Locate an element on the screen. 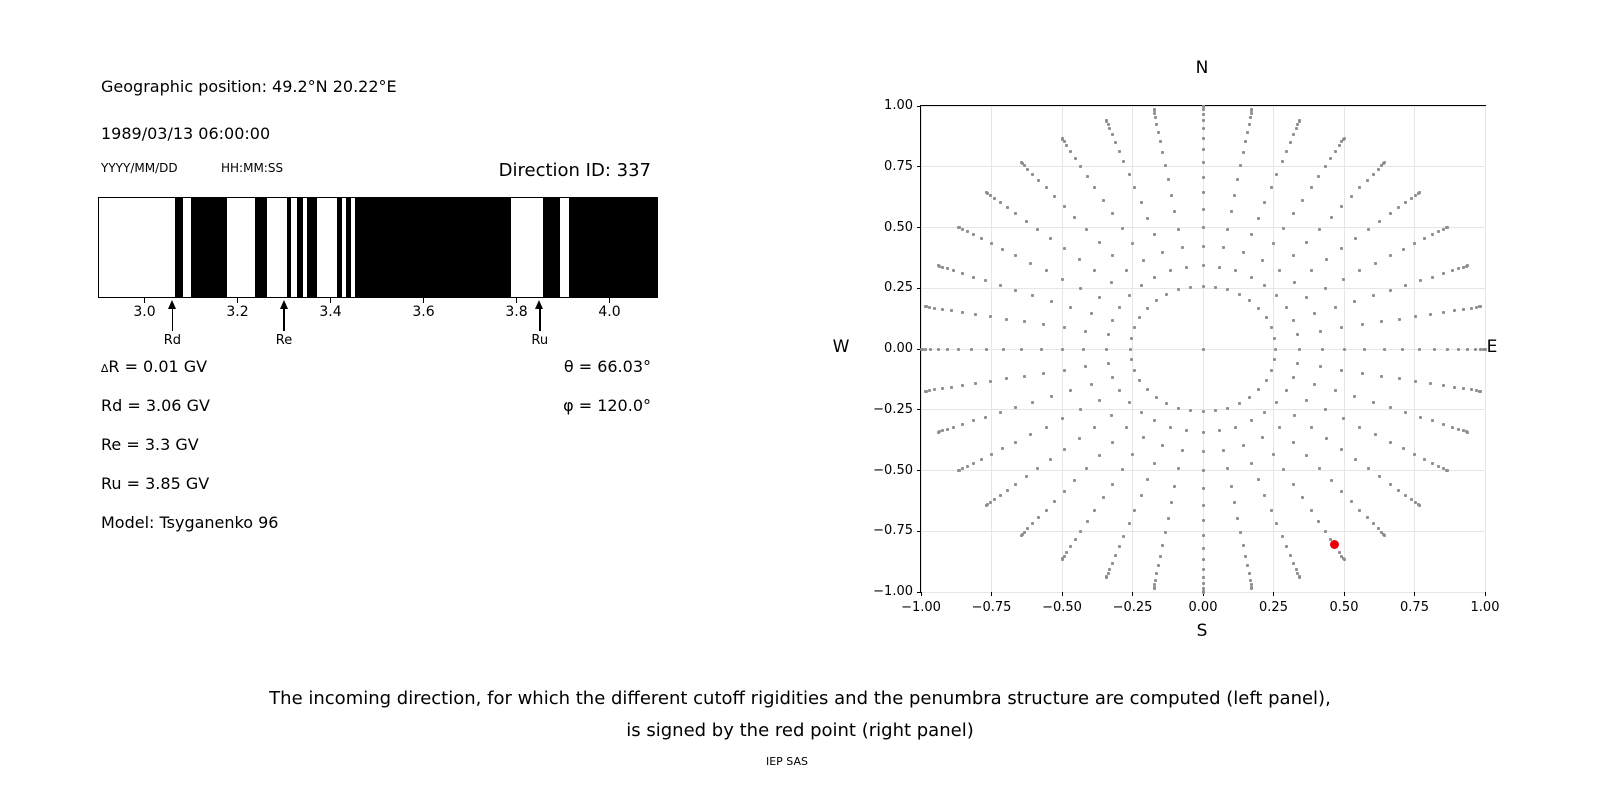 Image resolution: width=1600 pixels, height=800 pixels. compass-south-label: S is located at coordinates (1202, 631).